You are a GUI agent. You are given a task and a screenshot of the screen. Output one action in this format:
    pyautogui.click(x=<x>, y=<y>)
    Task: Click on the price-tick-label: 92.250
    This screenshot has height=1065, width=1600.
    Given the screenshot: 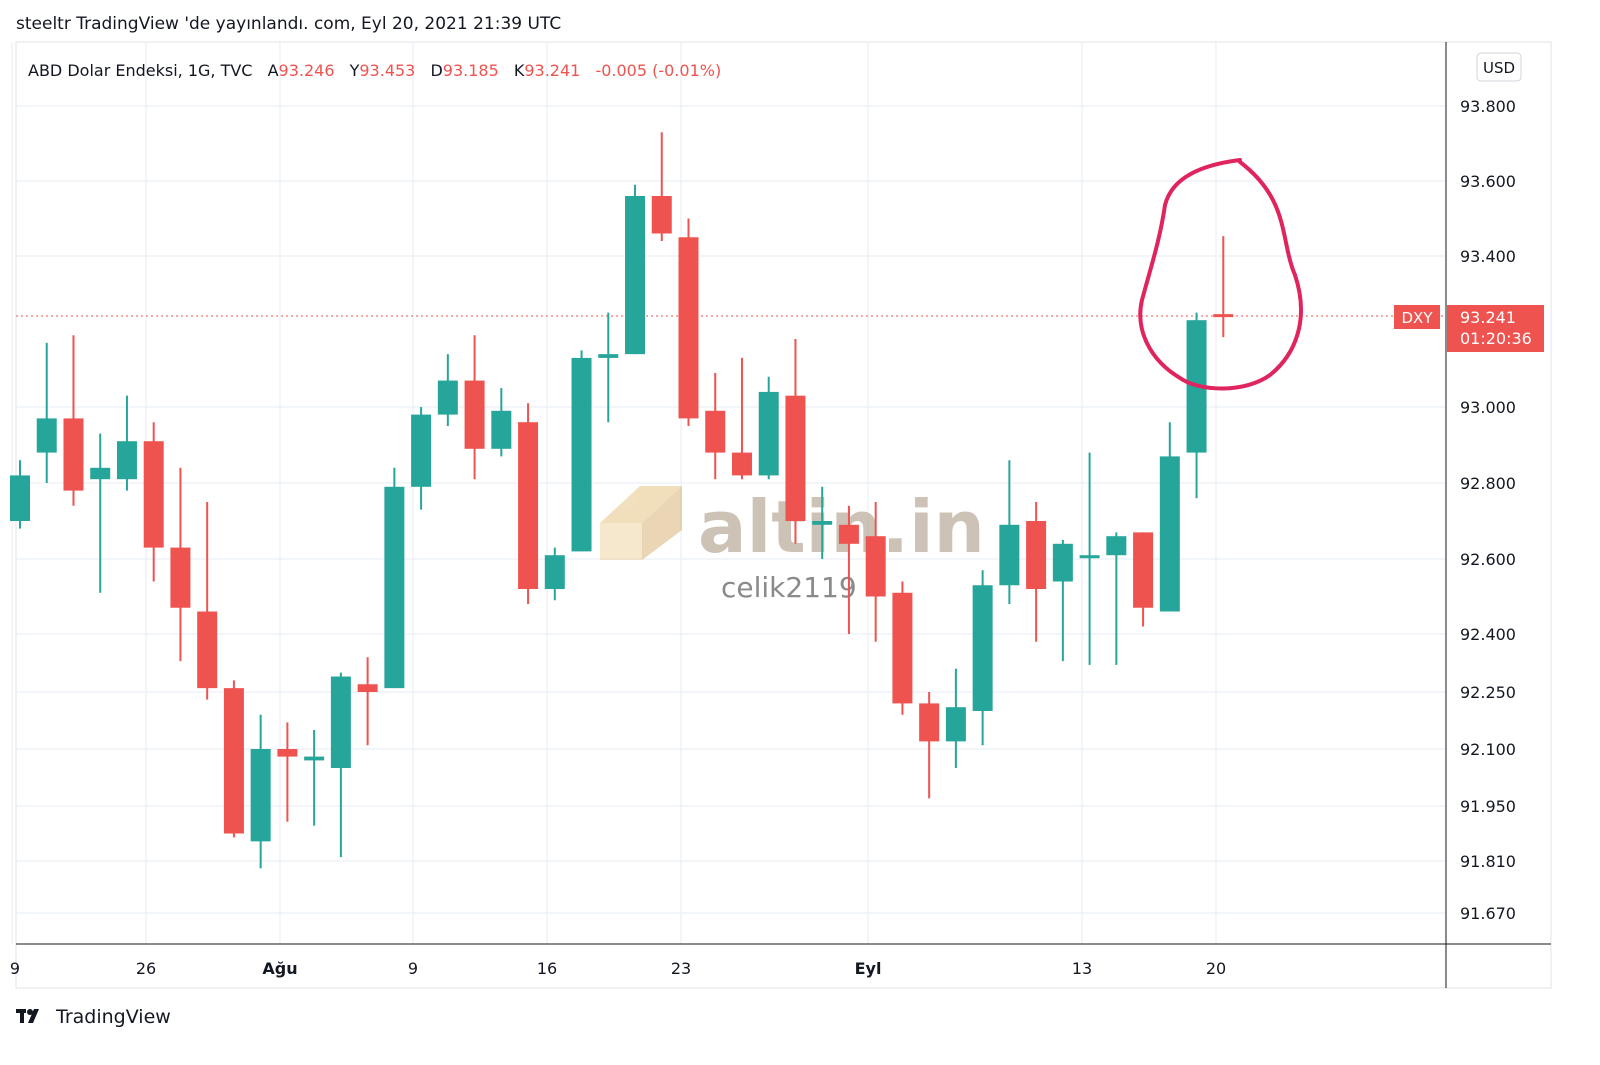 What is the action you would take?
    pyautogui.click(x=1488, y=692)
    